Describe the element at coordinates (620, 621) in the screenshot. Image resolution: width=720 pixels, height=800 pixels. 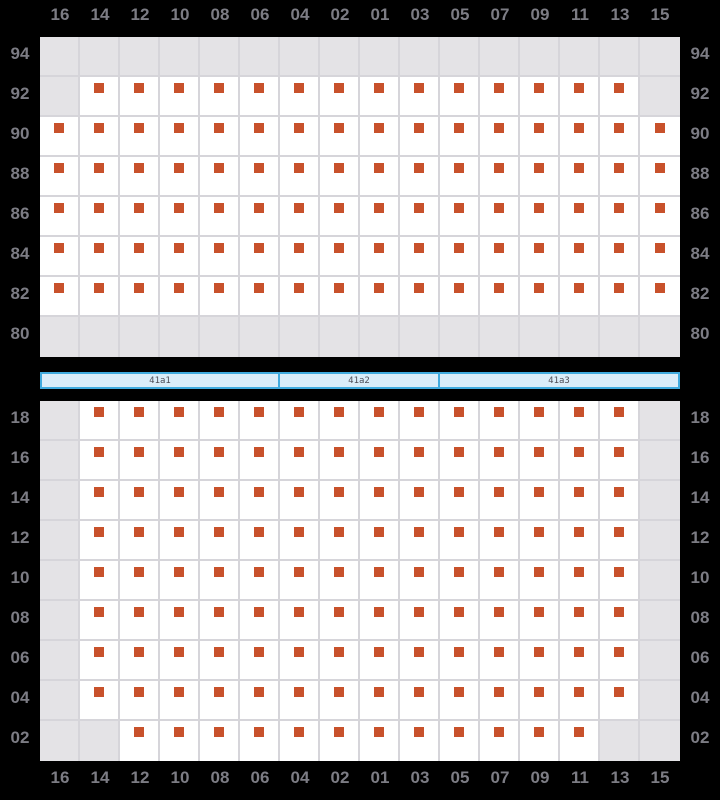
I see `seat-r08-c13` at that location.